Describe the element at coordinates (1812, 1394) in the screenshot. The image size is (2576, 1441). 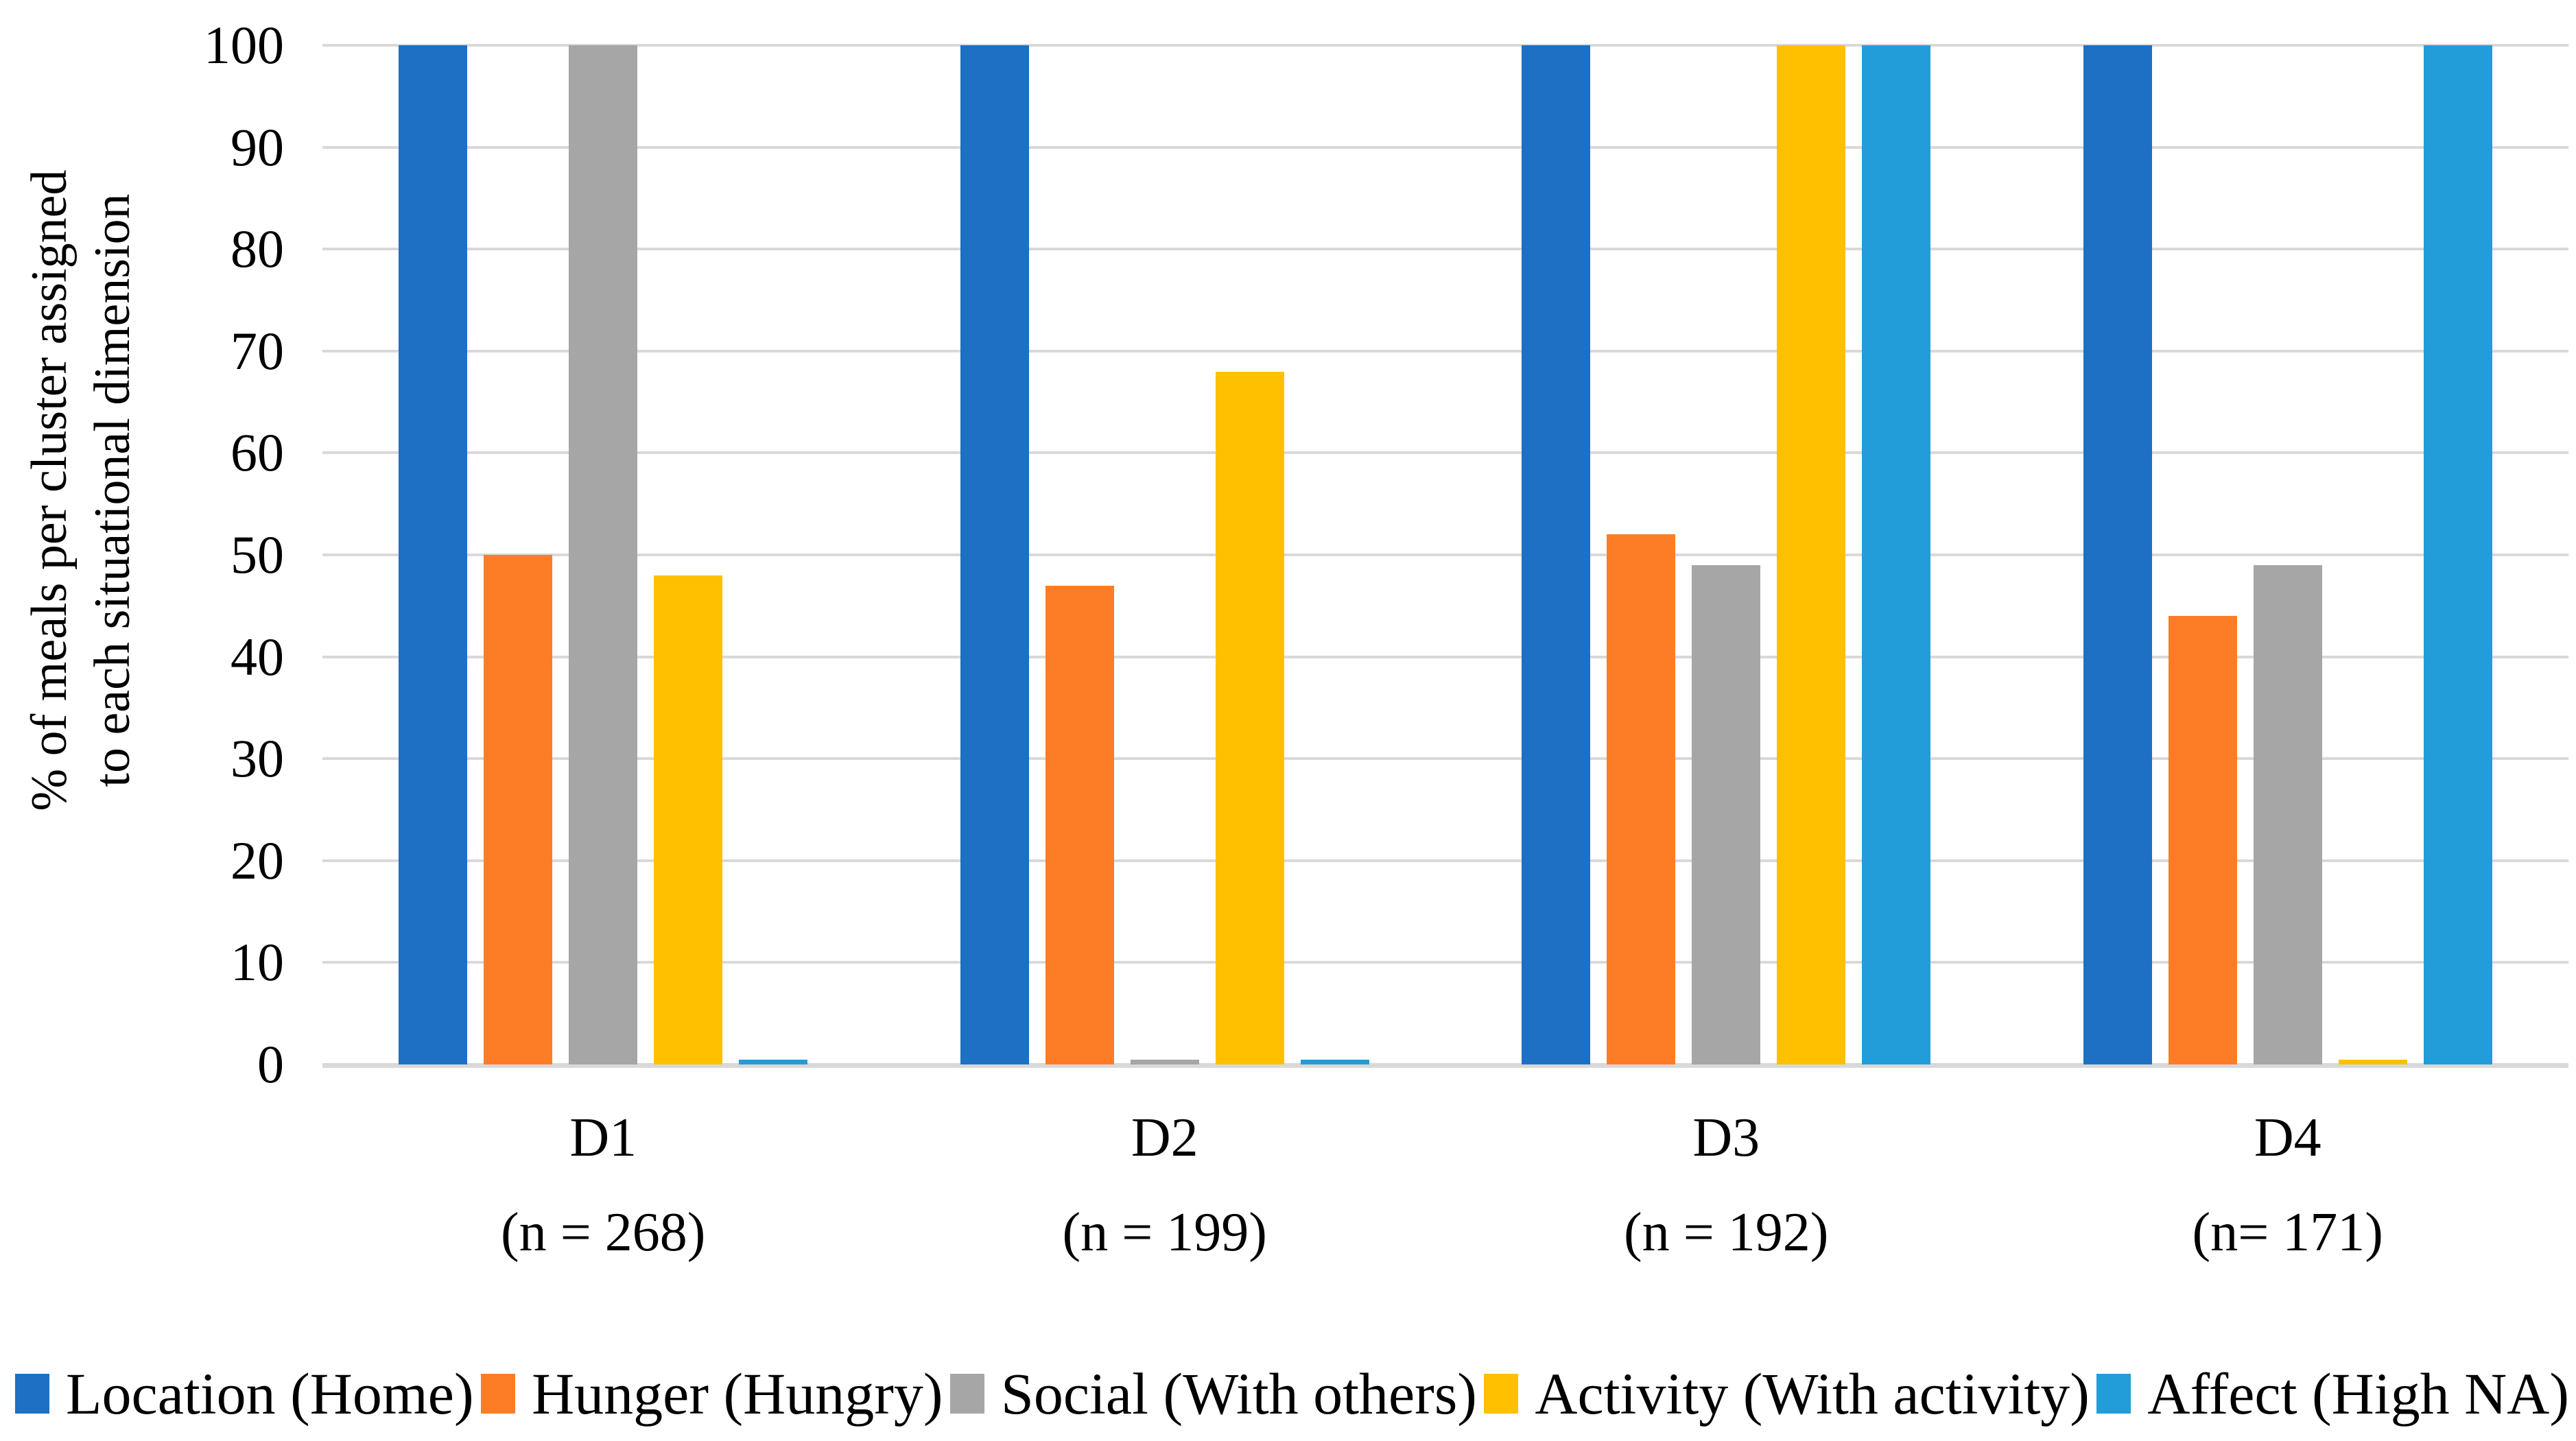
I see `legend-label: Activity (With activity)` at that location.